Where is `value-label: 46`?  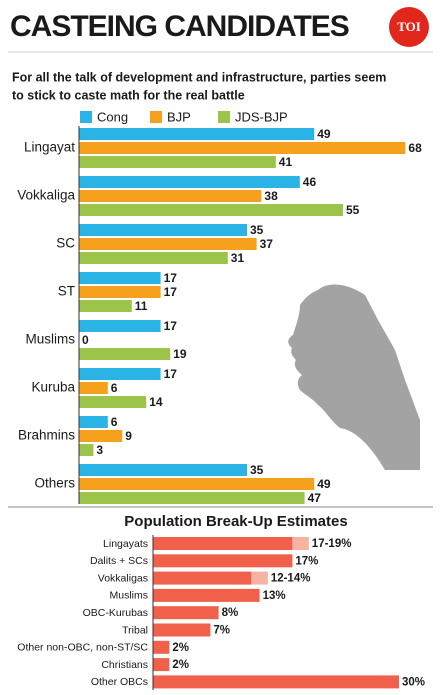 value-label: 46 is located at coordinates (310, 182).